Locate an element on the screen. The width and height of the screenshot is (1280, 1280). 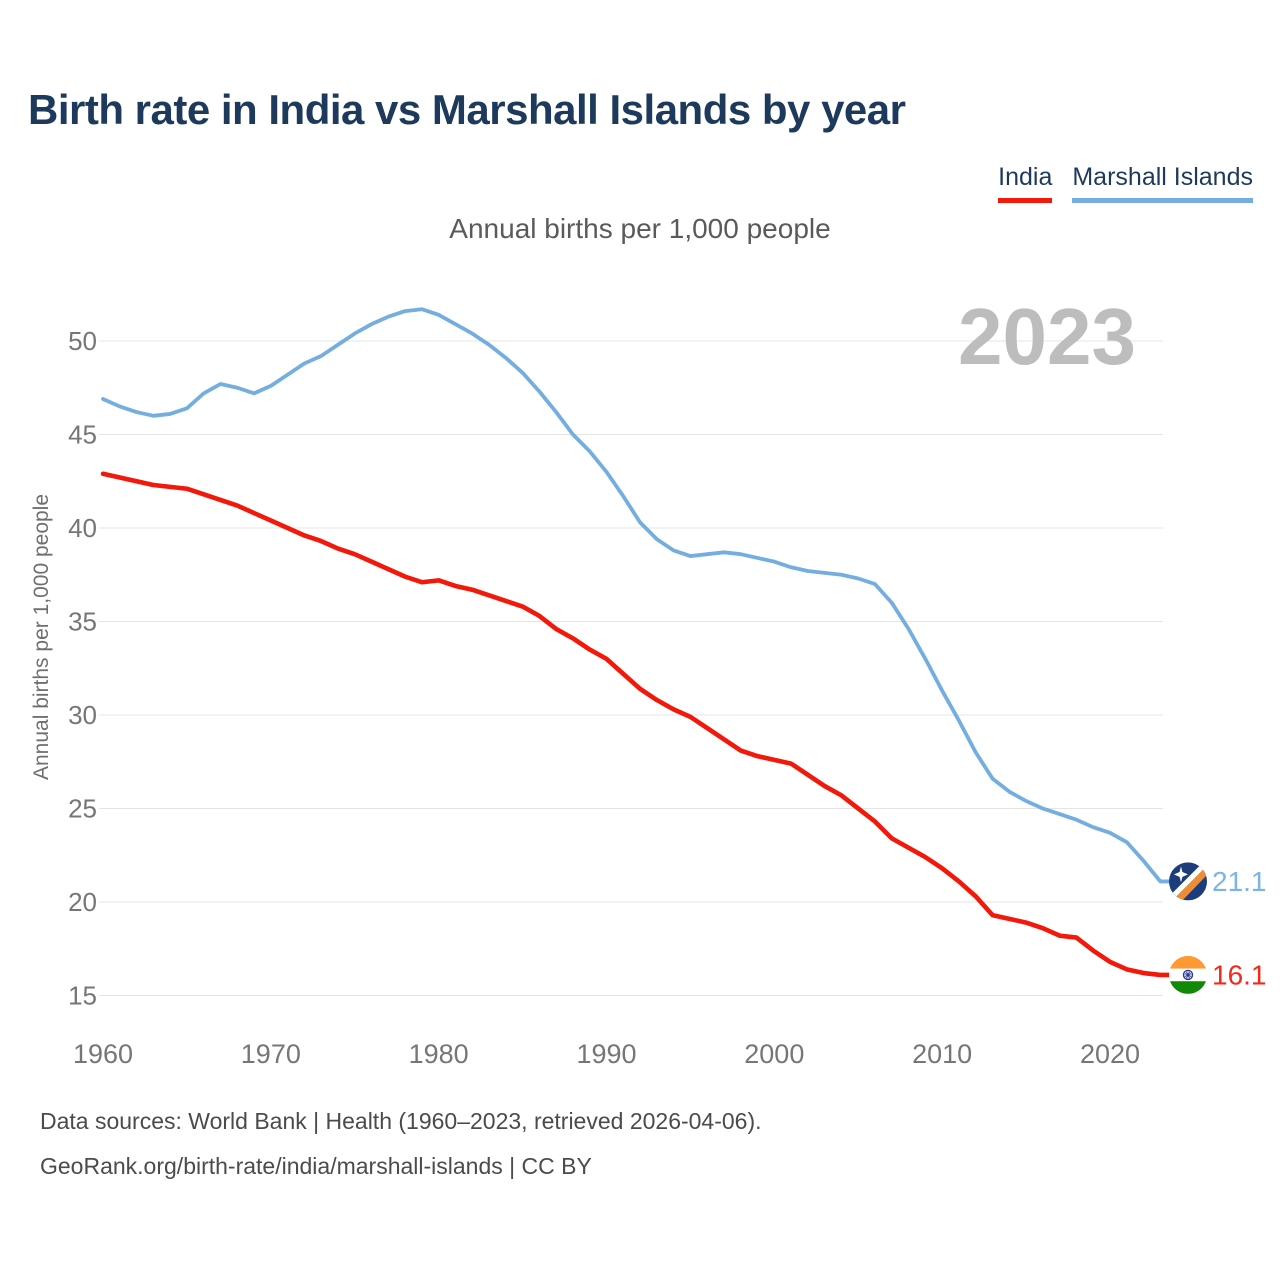
chart-subtitle: Annual births per 1,000 people is located at coordinates (640, 228).